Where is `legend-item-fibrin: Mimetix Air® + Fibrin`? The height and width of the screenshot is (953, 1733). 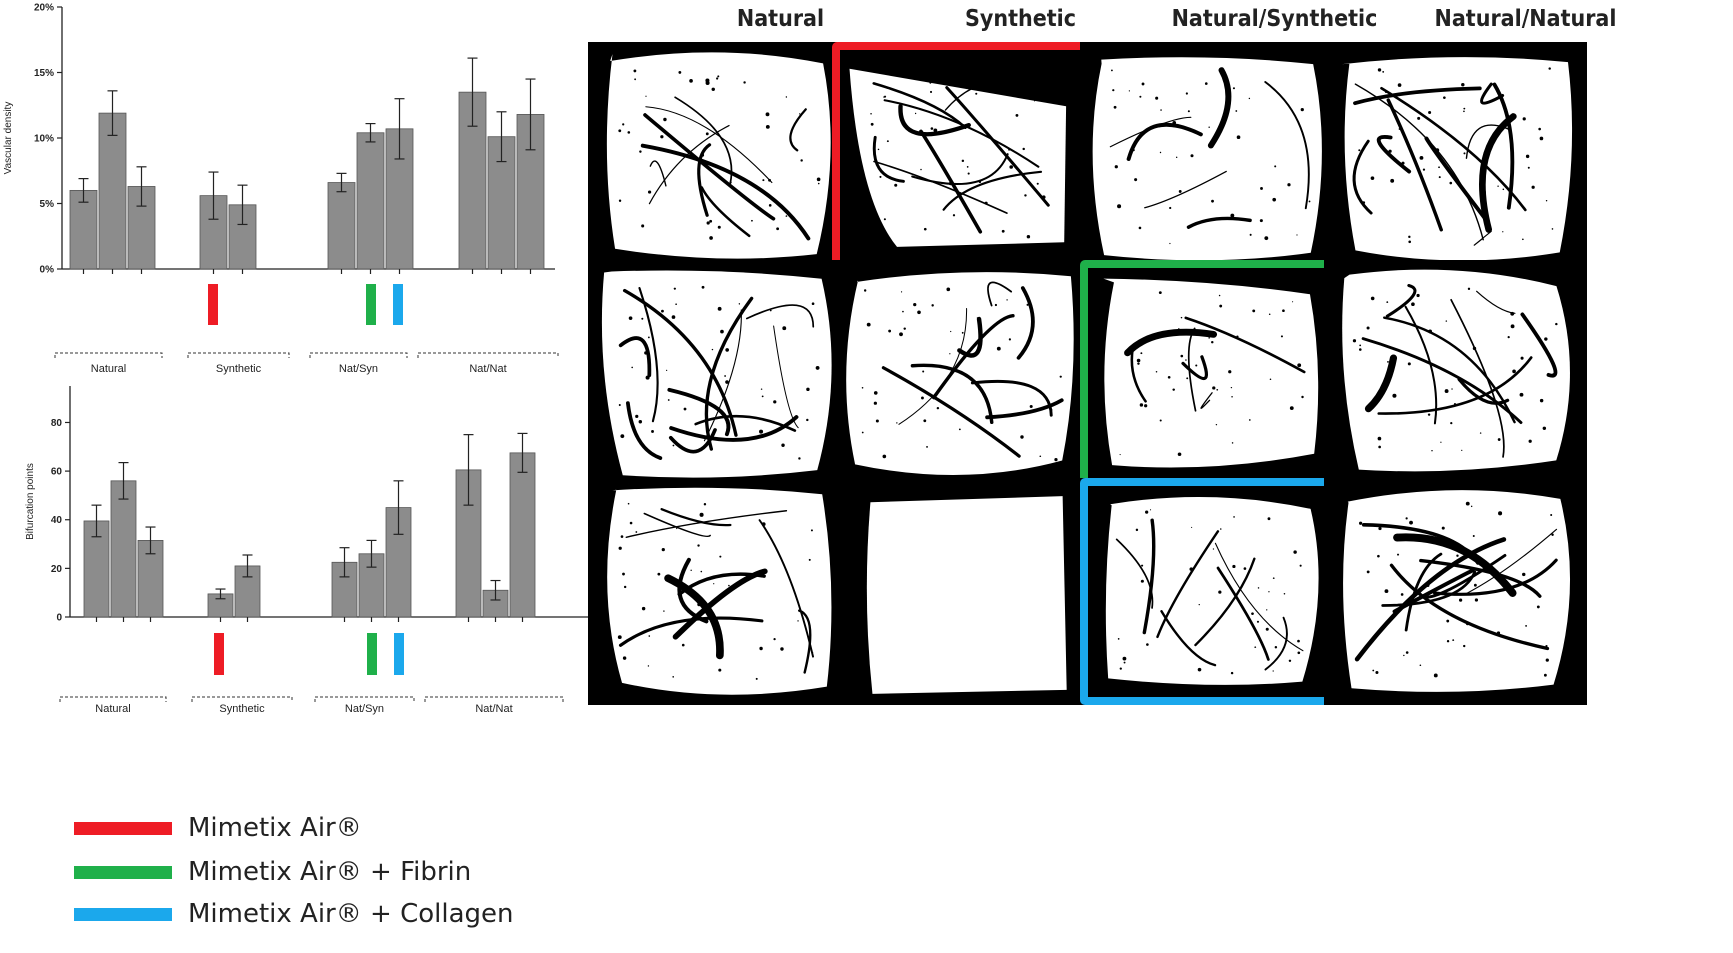 legend-item-fibrin: Mimetix Air® + Fibrin is located at coordinates (272, 872).